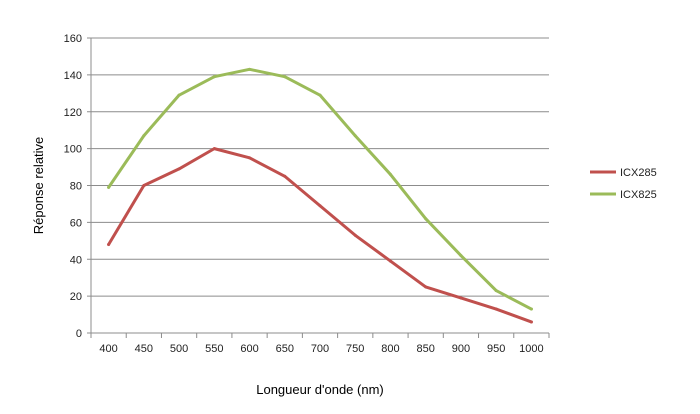  Describe the element at coordinates (73, 113) in the screenshot. I see `y-tick-label: 120` at that location.